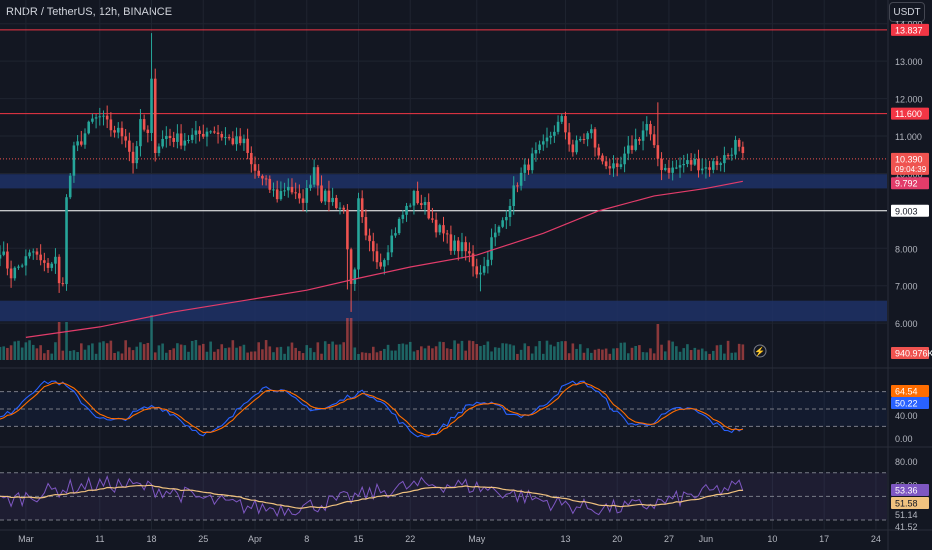  What do you see at coordinates (913, 354) in the screenshot?
I see `volume-label: 940.976K` at bounding box center [913, 354].